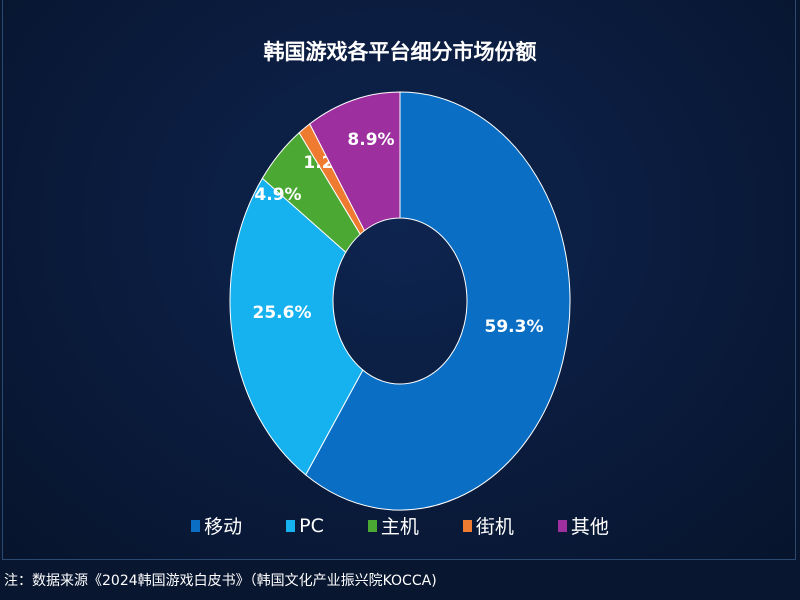 The image size is (800, 600). What do you see at coordinates (220, 581) in the screenshot?
I see `source-note: 注：数据来源《2024韩国游戏白皮书》（韩国文化产业振兴院KOCCA)` at bounding box center [220, 581].